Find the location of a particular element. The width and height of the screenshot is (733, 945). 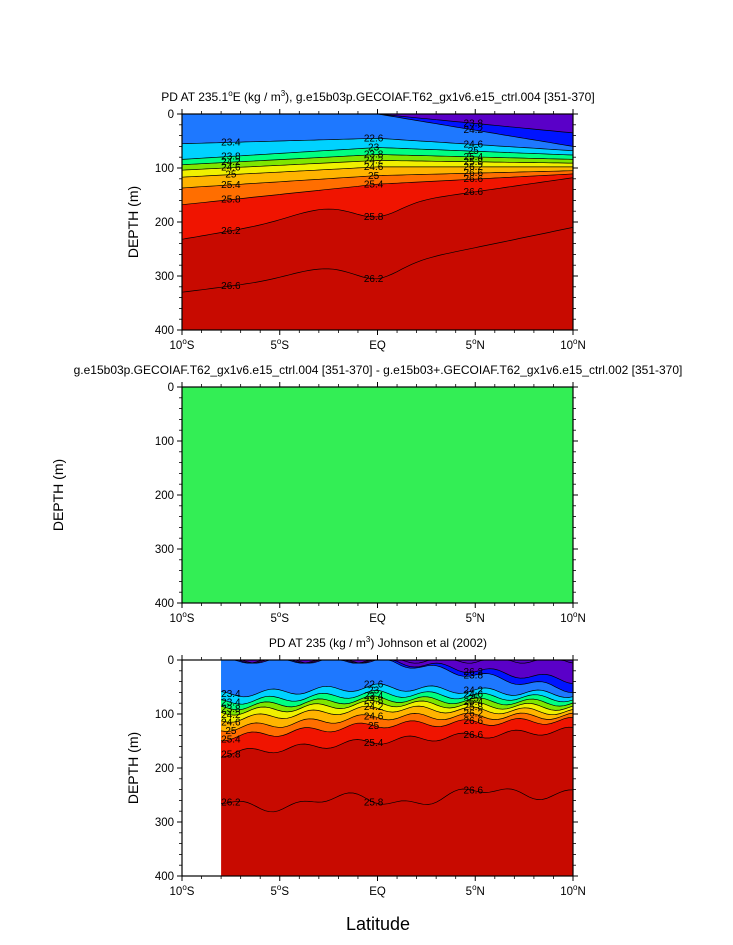

panel-3-ylabel: DEPTH (m) is located at coordinates (133, 768).